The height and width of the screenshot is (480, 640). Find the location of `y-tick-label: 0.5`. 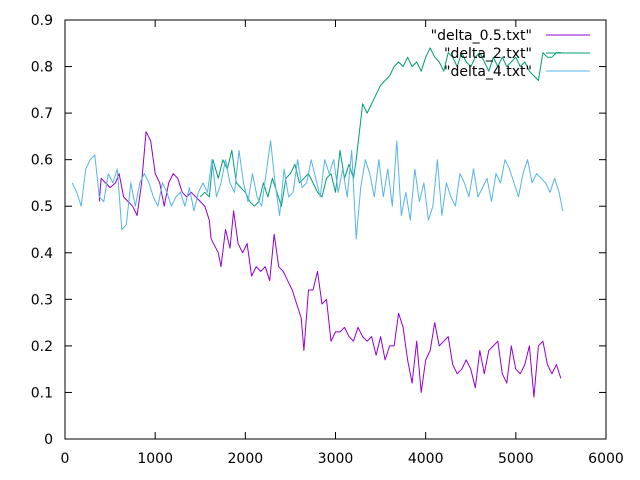

y-tick-label: 0.5 is located at coordinates (42, 207).